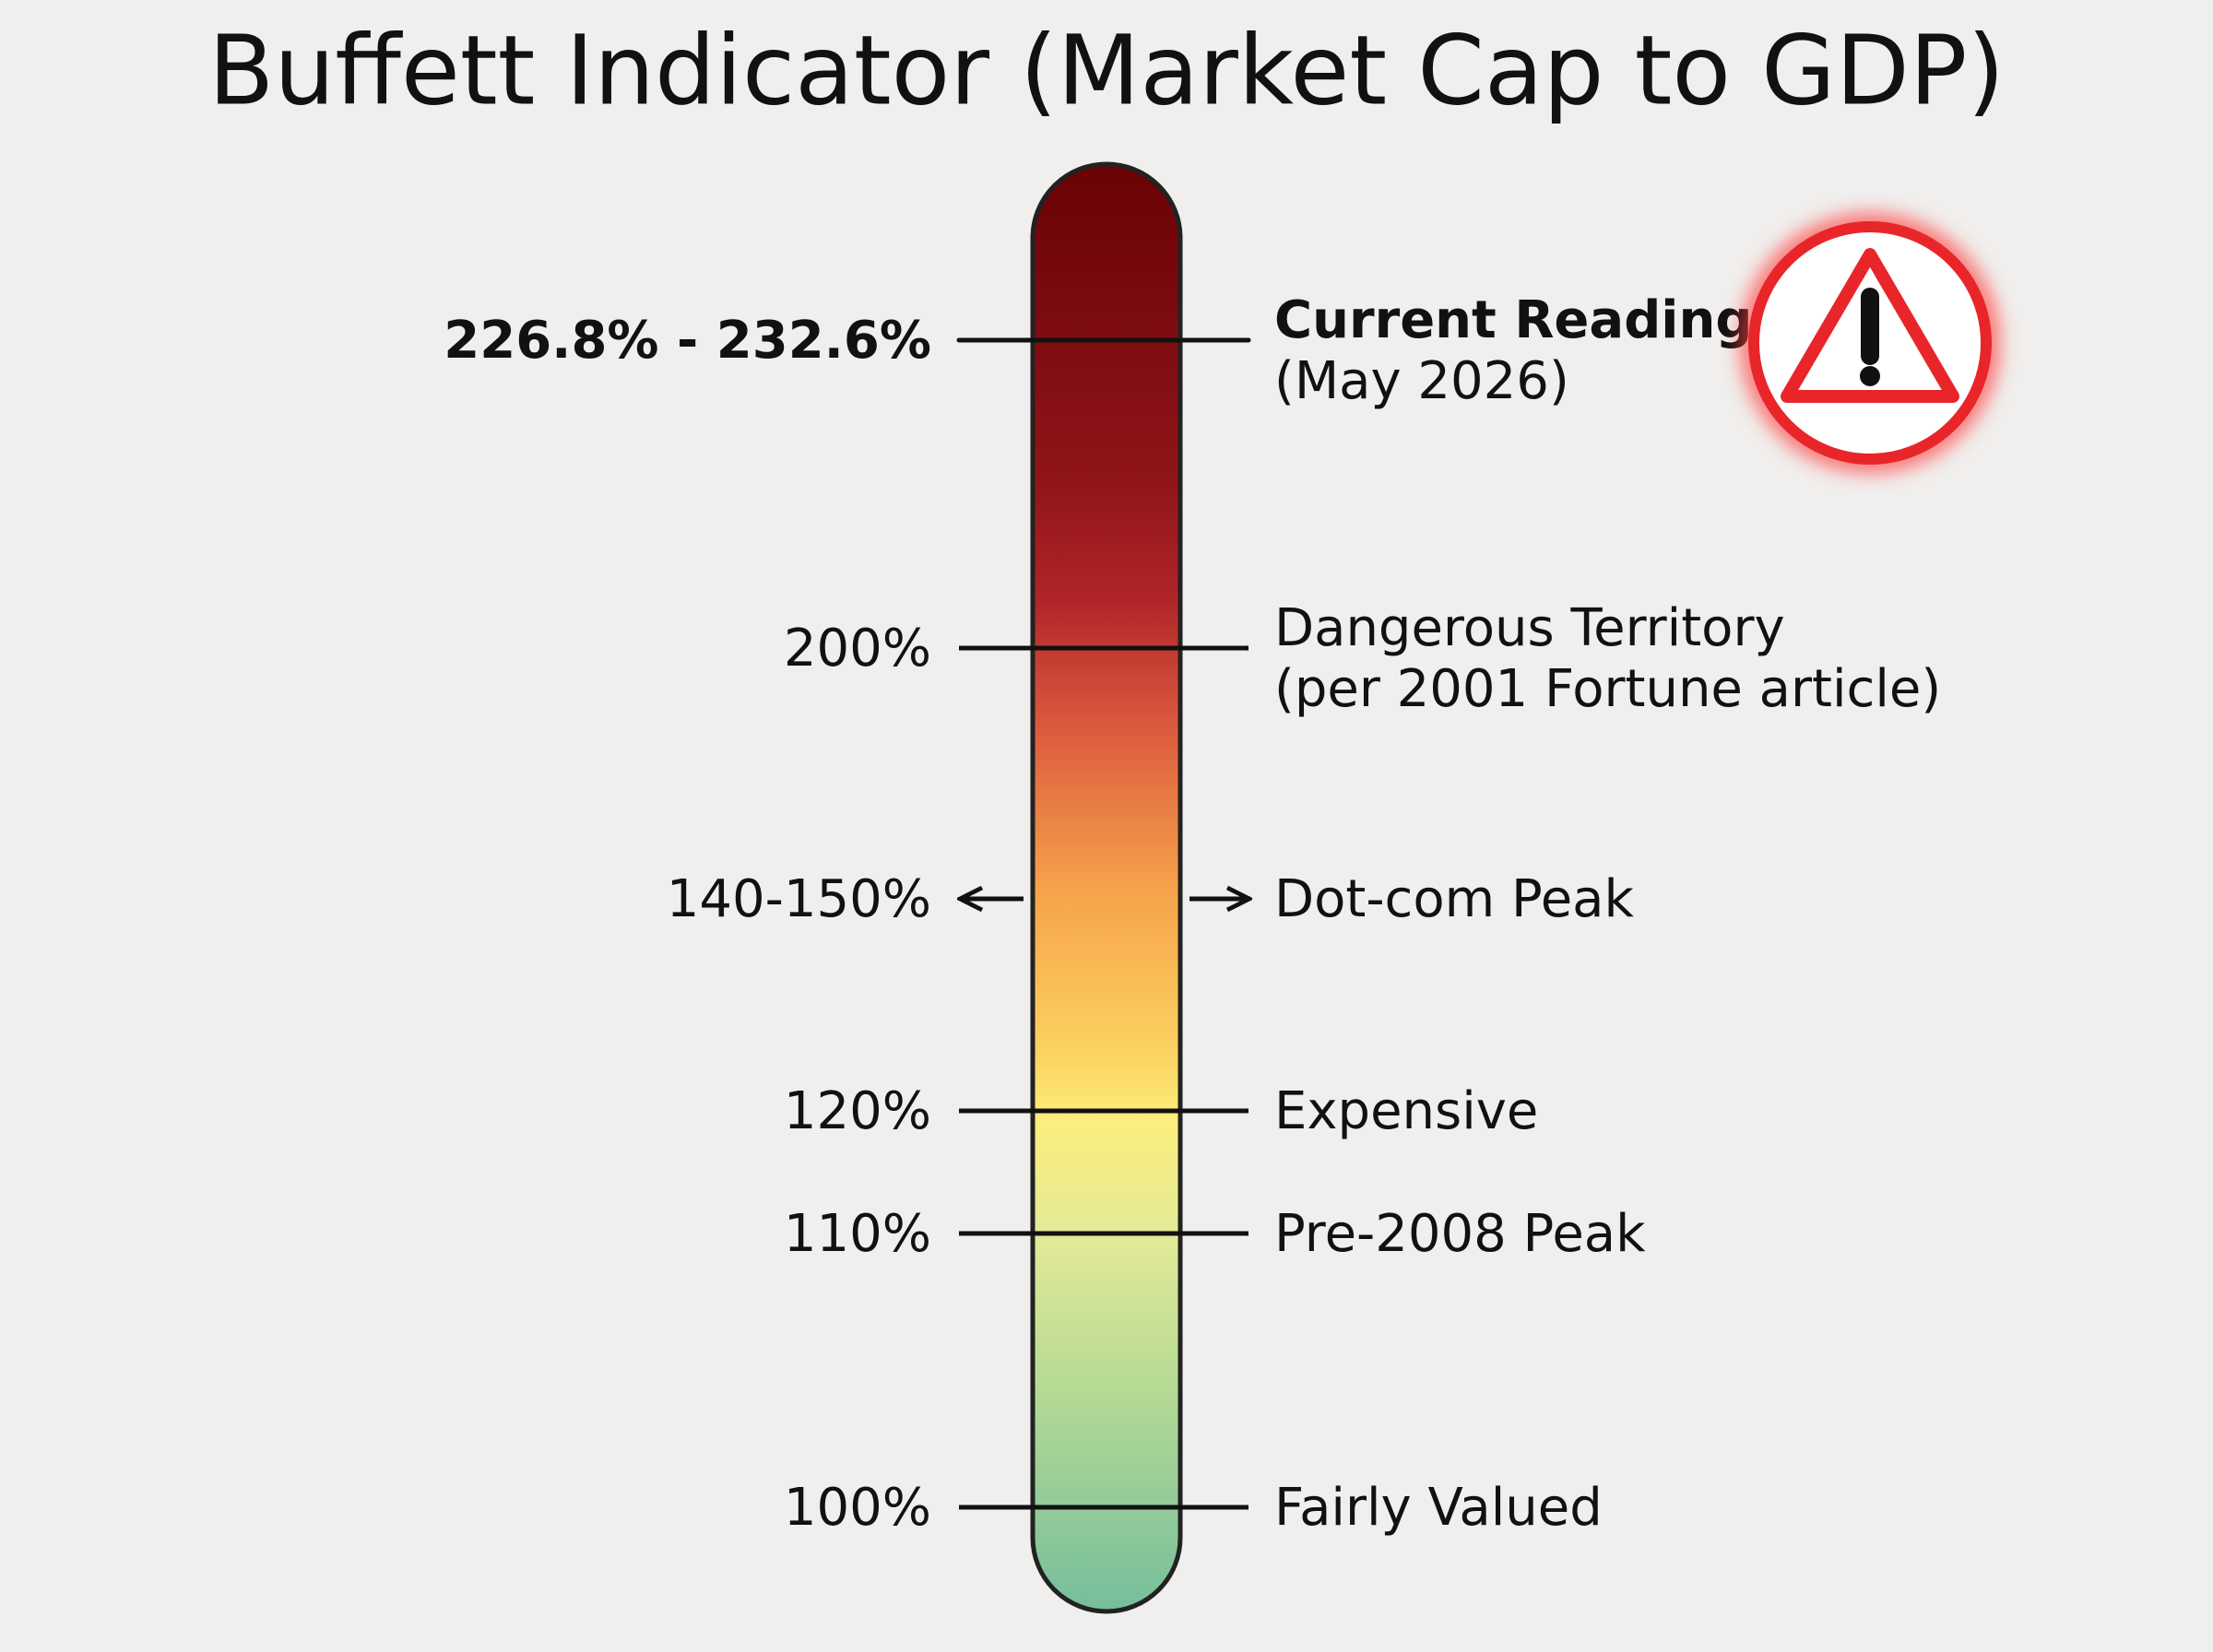  What do you see at coordinates (857, 648) in the screenshot?
I see `level-value: 200%` at bounding box center [857, 648].